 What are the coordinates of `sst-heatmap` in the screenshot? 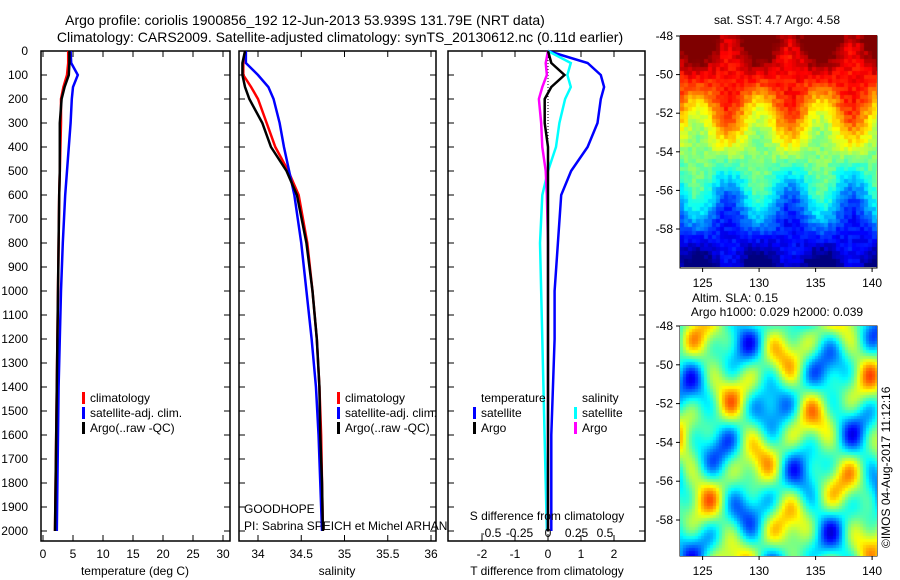 It's located at (778, 151).